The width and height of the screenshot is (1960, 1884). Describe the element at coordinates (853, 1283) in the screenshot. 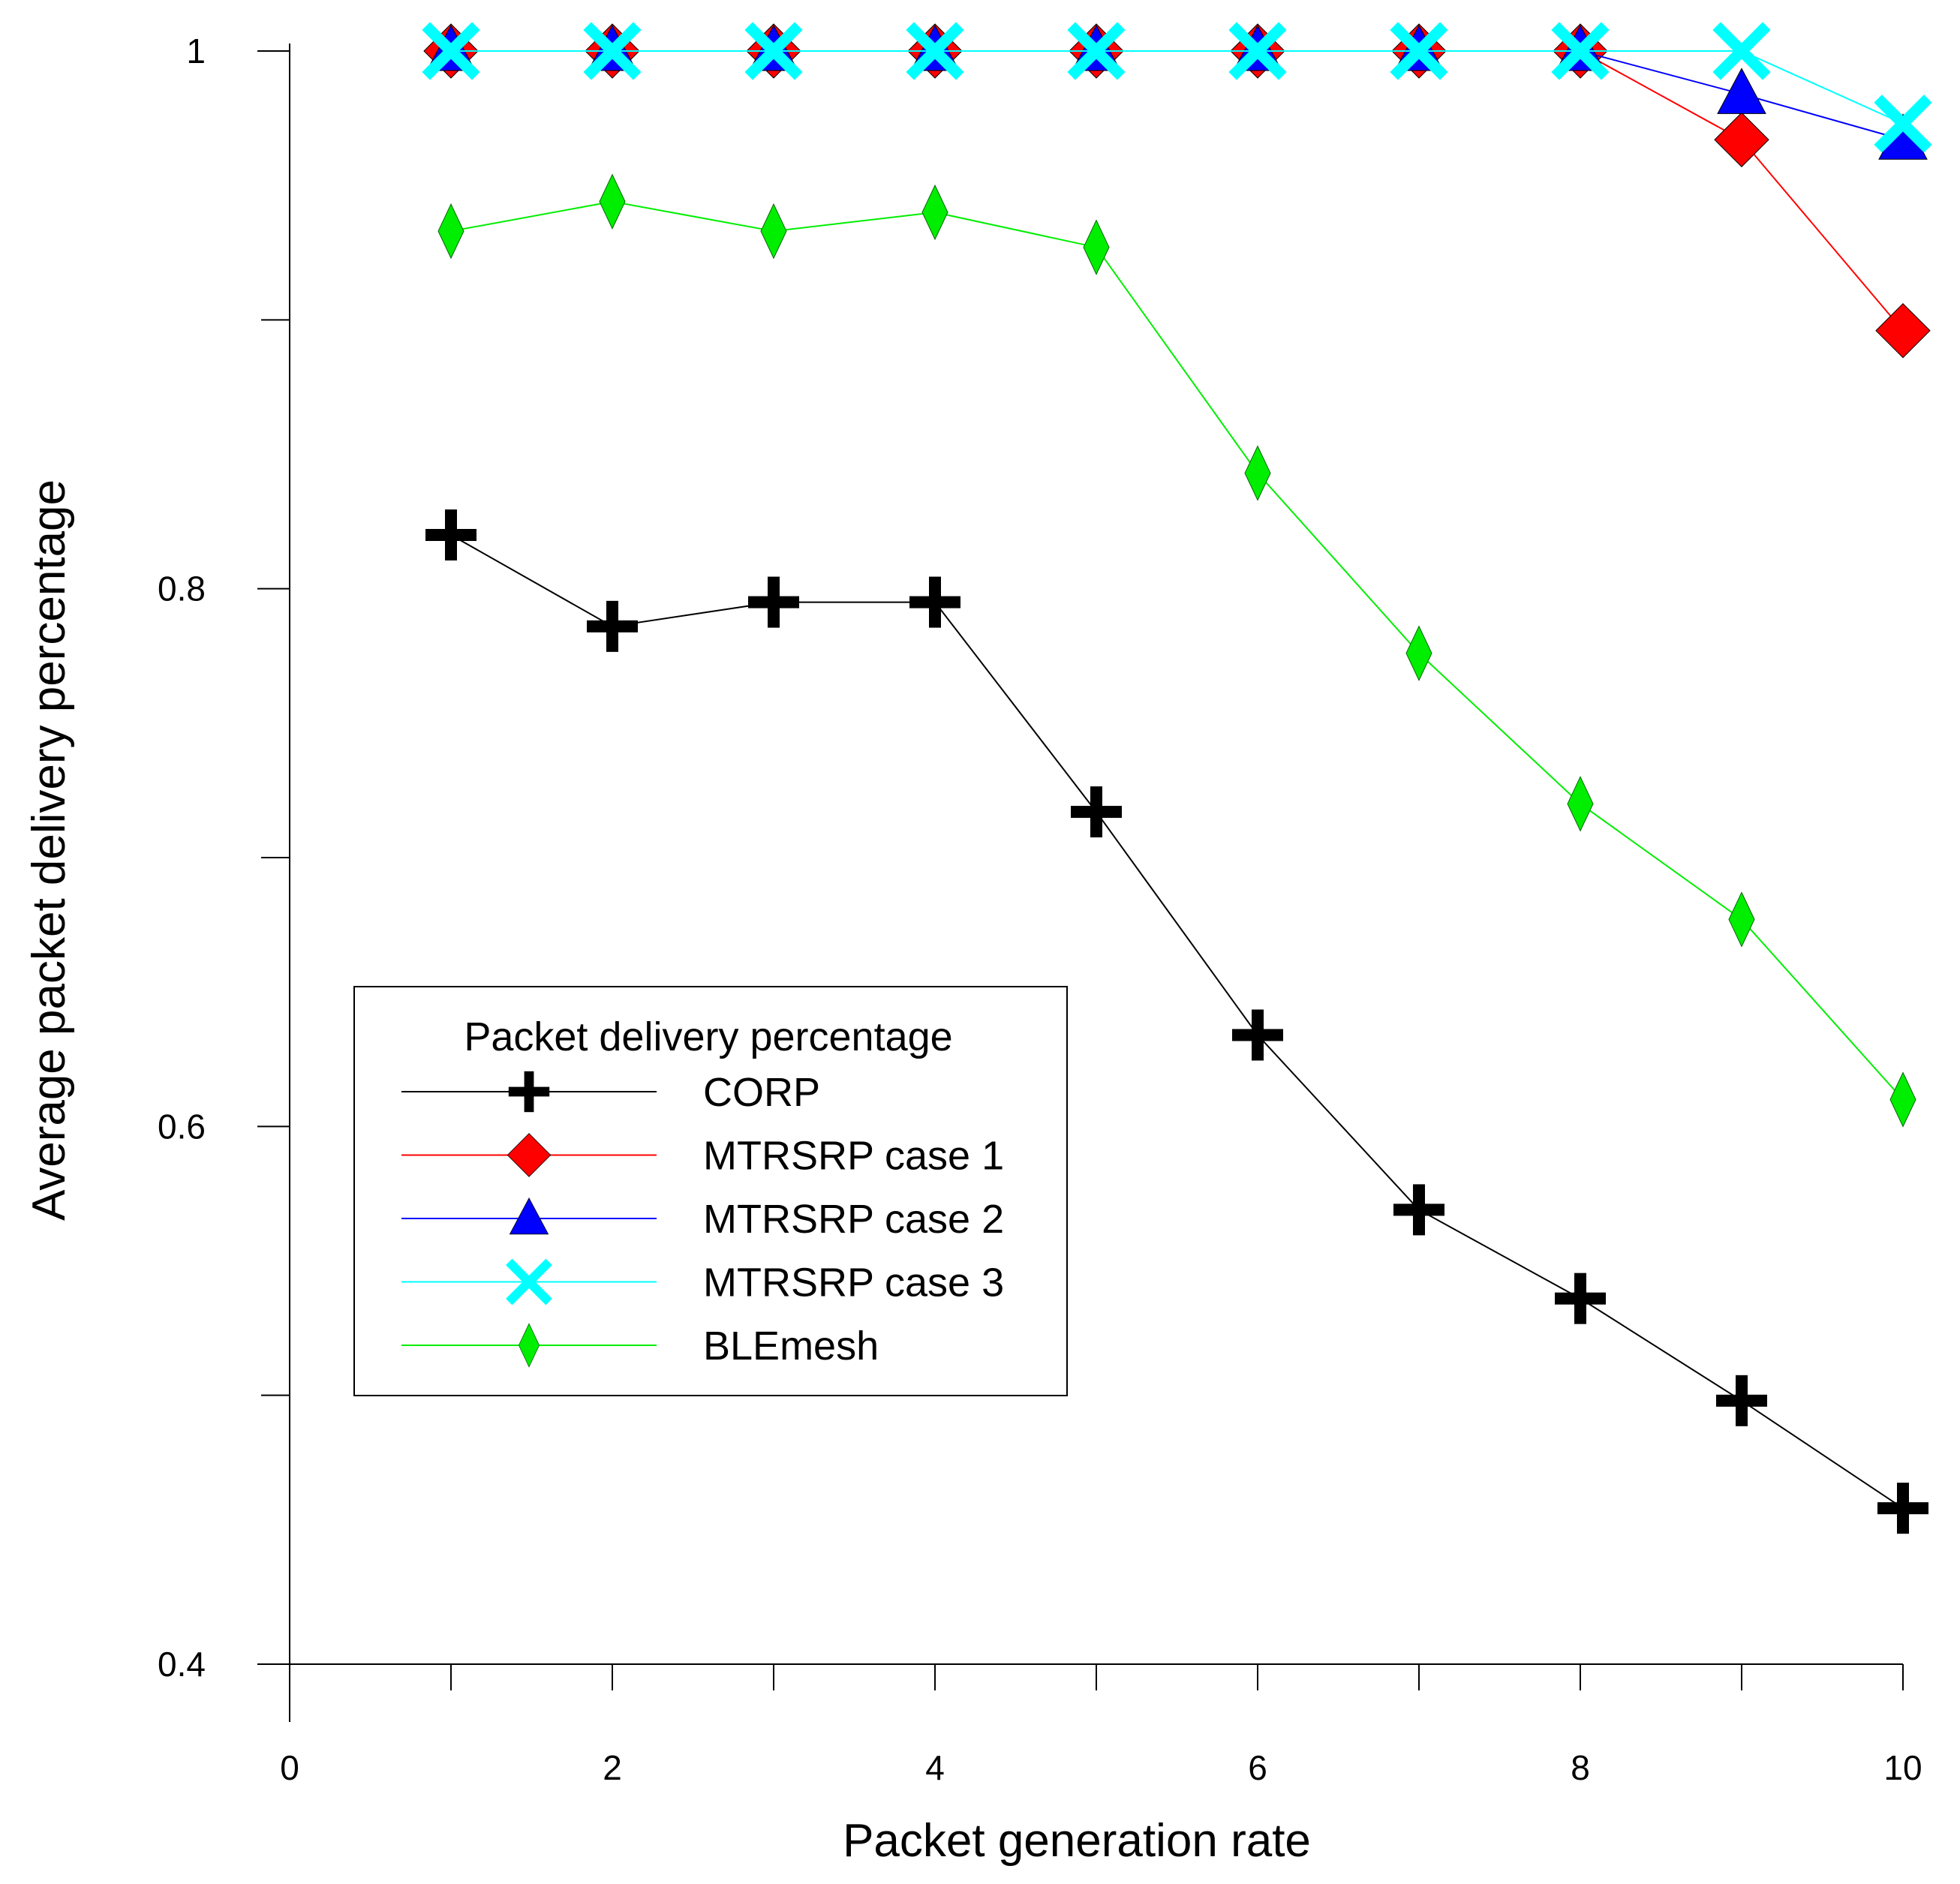

I see `legend-label-mtrsrp-case-3: MTRSRP case 3` at that location.